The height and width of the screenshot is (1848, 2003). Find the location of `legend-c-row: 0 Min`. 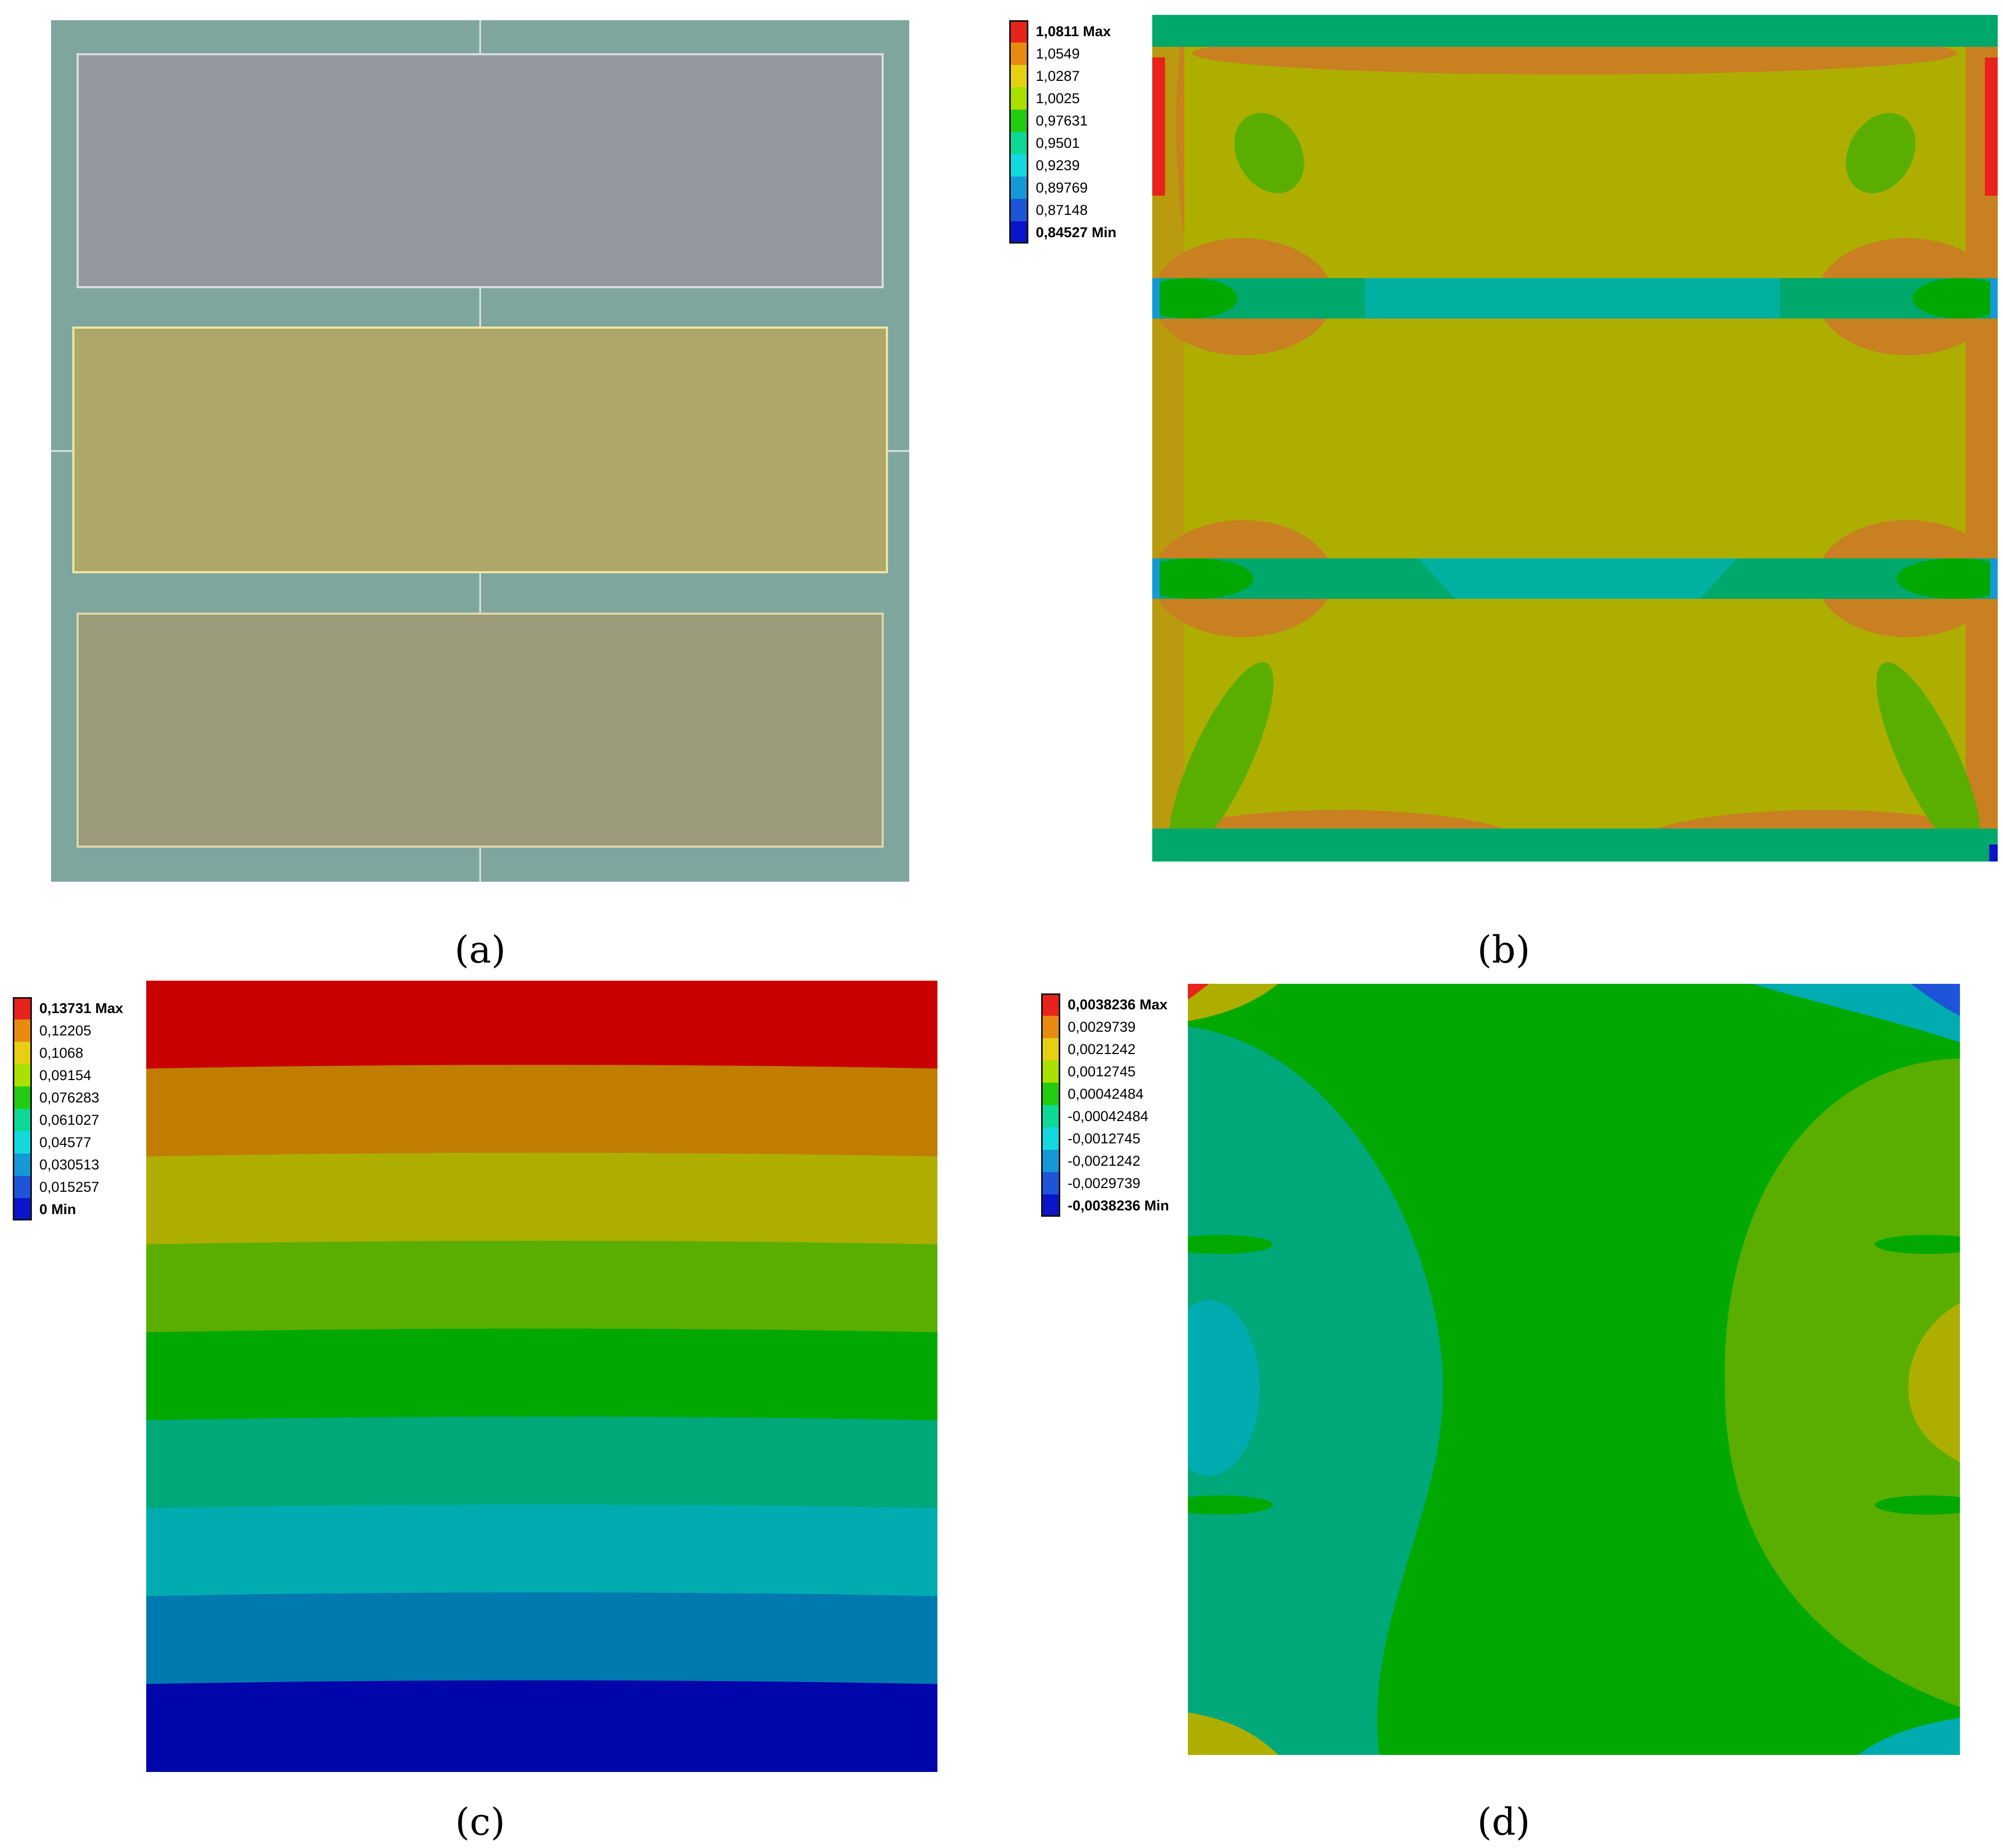

legend-c-row: 0 Min is located at coordinates (44, 1209).